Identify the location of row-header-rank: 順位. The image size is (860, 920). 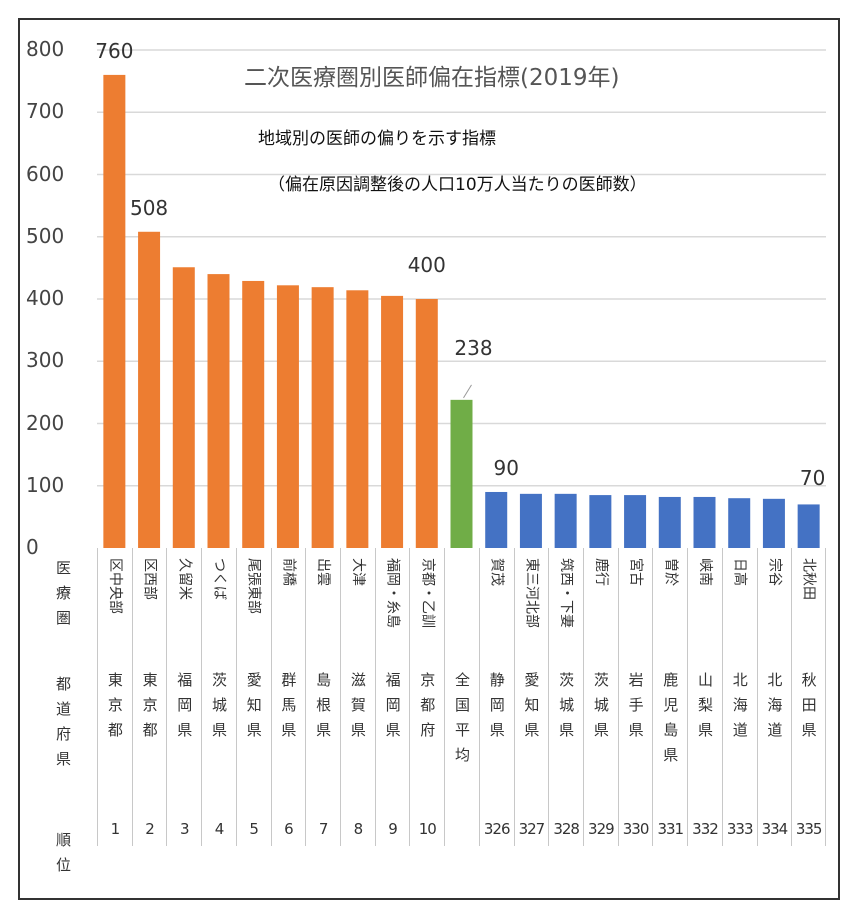
(63, 857).